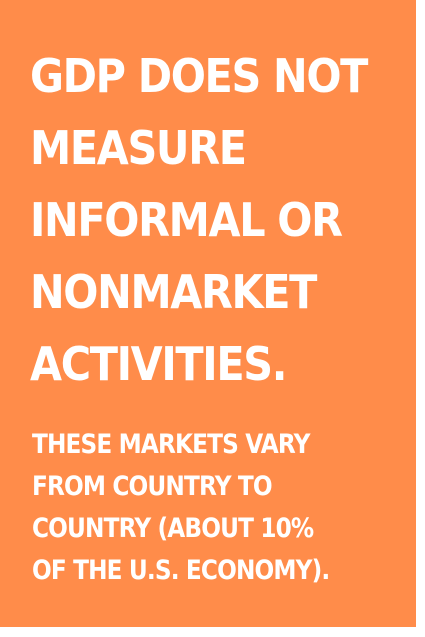  Describe the element at coordinates (199, 76) in the screenshot. I see `heading-line: GDP DOES NOT` at that location.